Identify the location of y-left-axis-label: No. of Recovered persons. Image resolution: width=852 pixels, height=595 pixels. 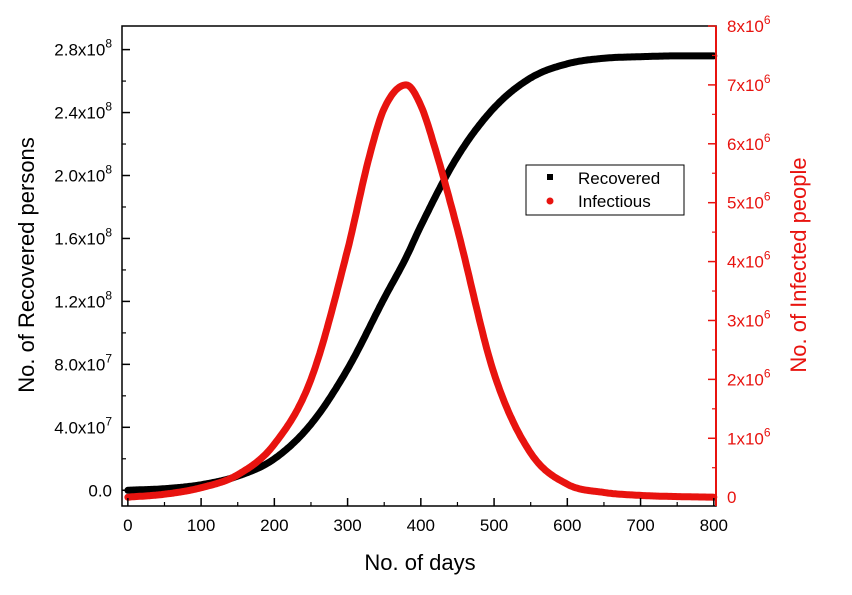
(26, 265).